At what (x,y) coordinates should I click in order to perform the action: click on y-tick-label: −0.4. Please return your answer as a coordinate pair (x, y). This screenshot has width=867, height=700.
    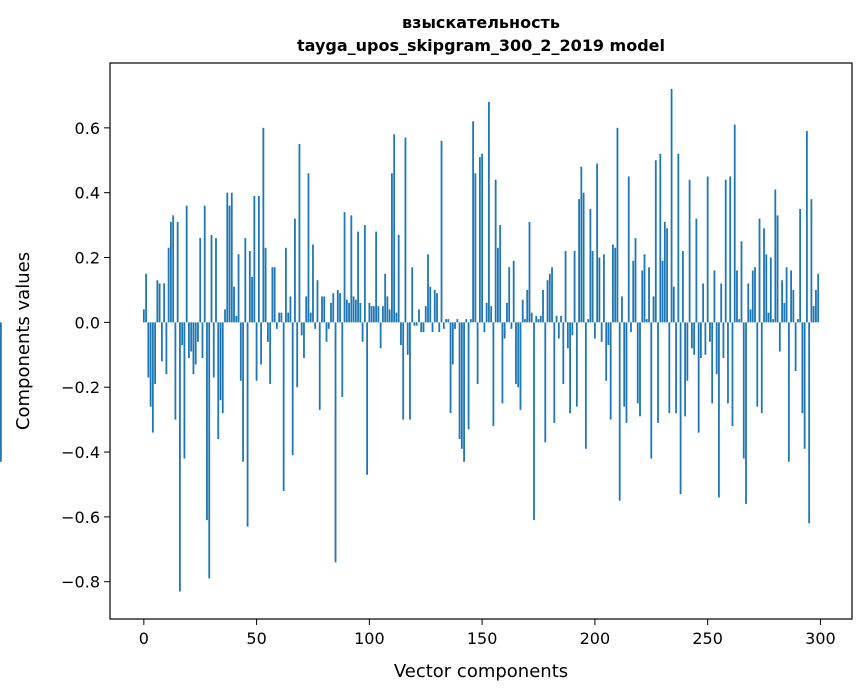
    Looking at the image, I should click on (80, 452).